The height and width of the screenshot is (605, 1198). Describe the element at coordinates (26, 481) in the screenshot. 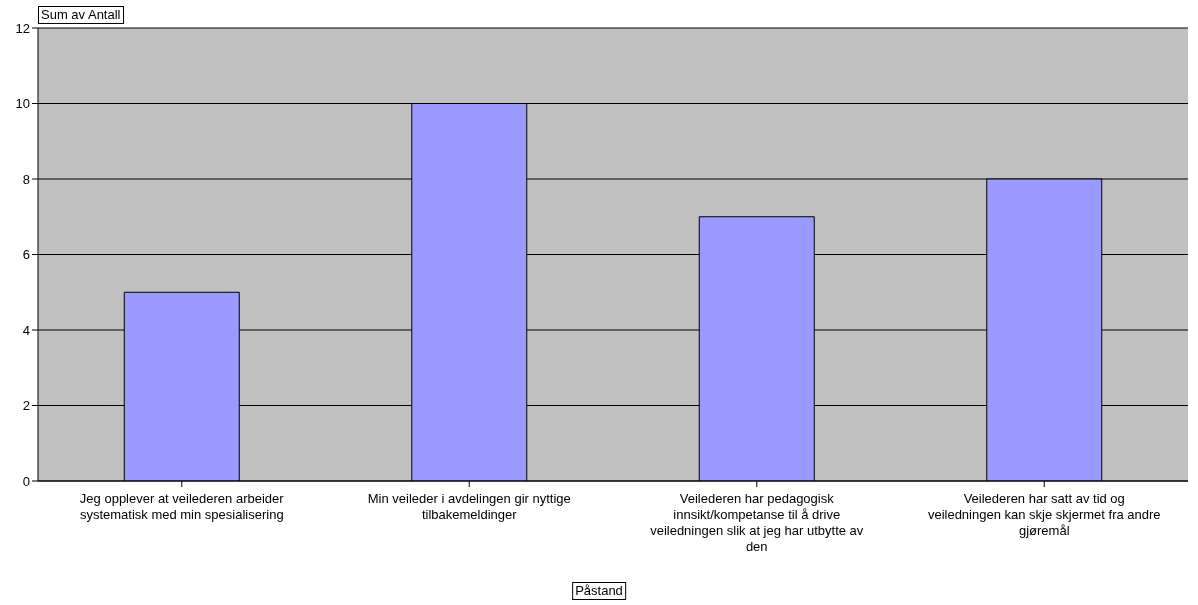

I see `y-tick-label: 0` at that location.